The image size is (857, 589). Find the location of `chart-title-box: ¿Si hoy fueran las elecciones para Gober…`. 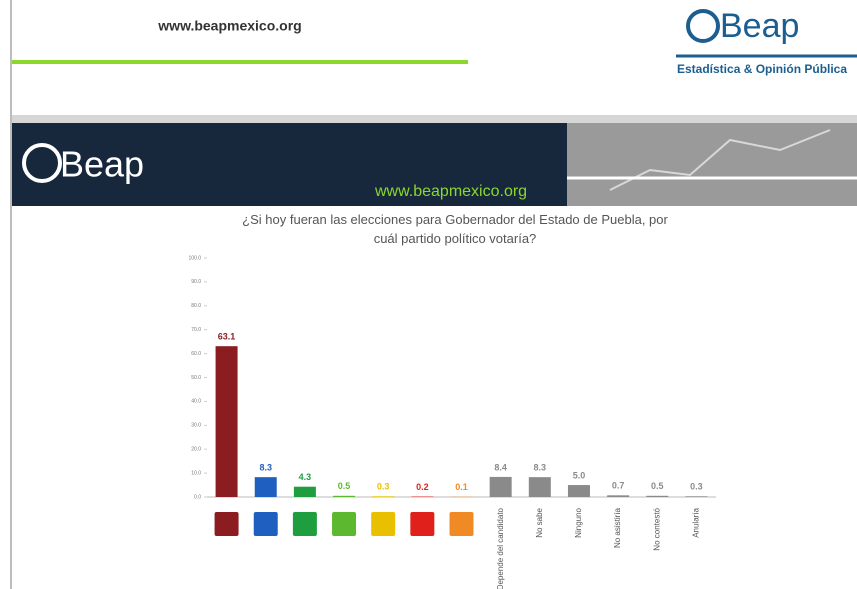

chart-title-box: ¿Si hoy fueran las elecciones para Gober… is located at coordinates (455, 229).